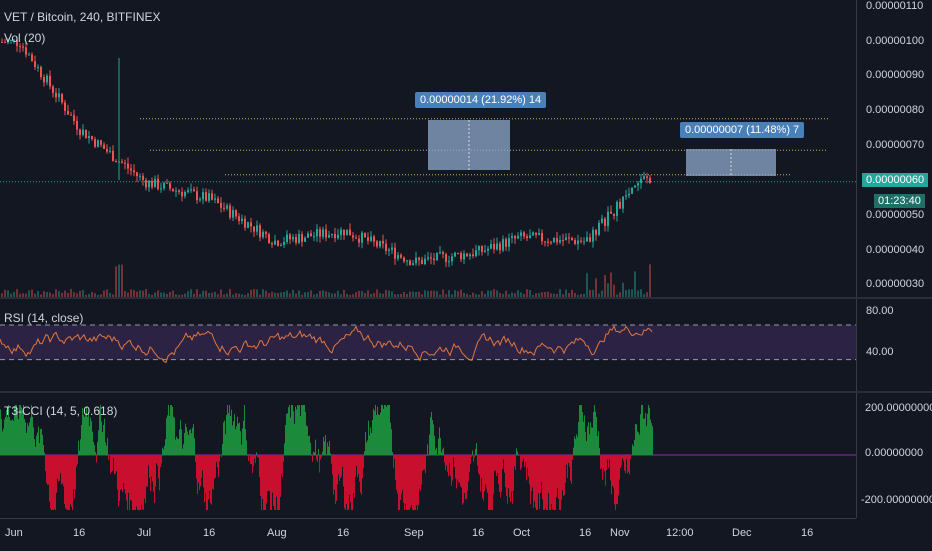 This screenshot has height=551, width=932. I want to click on symbol-title: VET / Bitcoin, 240, BITFINEX, so click(82, 17).